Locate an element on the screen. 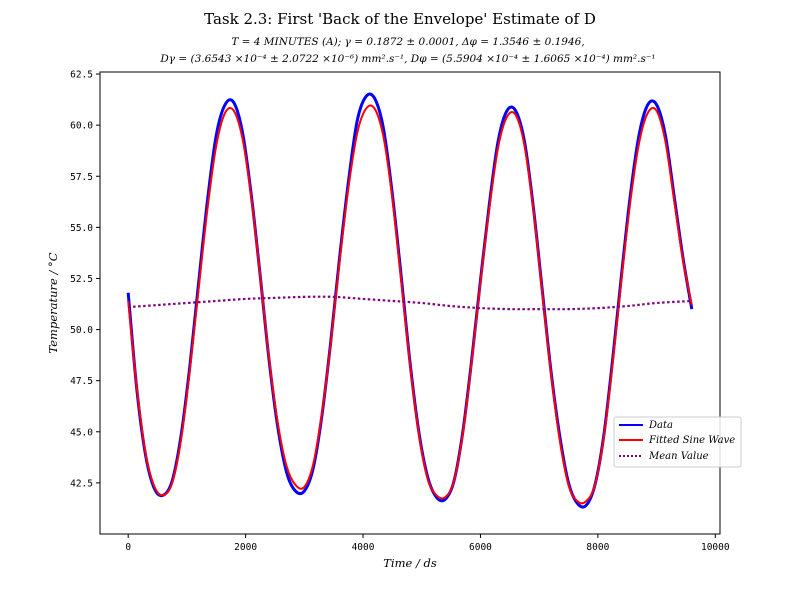  x-tick-label: 2000 is located at coordinates (245, 547).